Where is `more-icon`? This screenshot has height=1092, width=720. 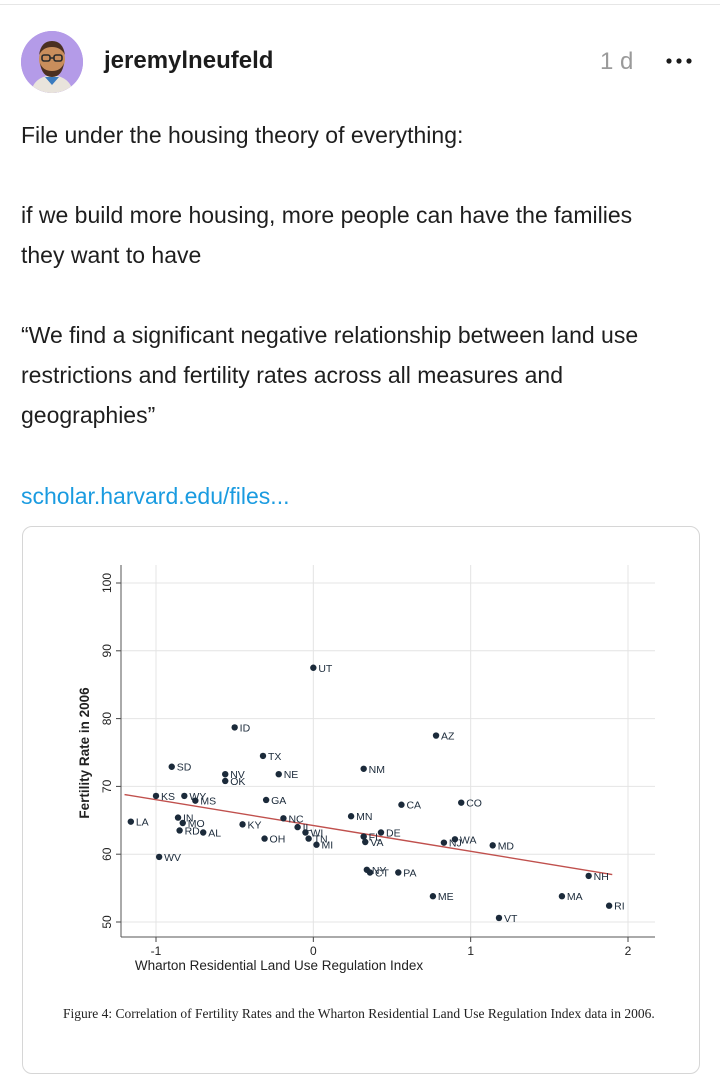
more-icon is located at coordinates (679, 61).